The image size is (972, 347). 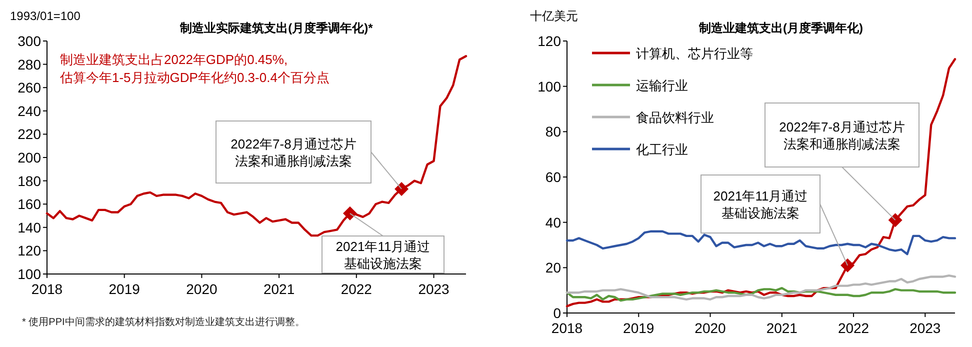 What do you see at coordinates (30, 227) in the screenshot?
I see `y-tick-label: 140` at bounding box center [30, 227].